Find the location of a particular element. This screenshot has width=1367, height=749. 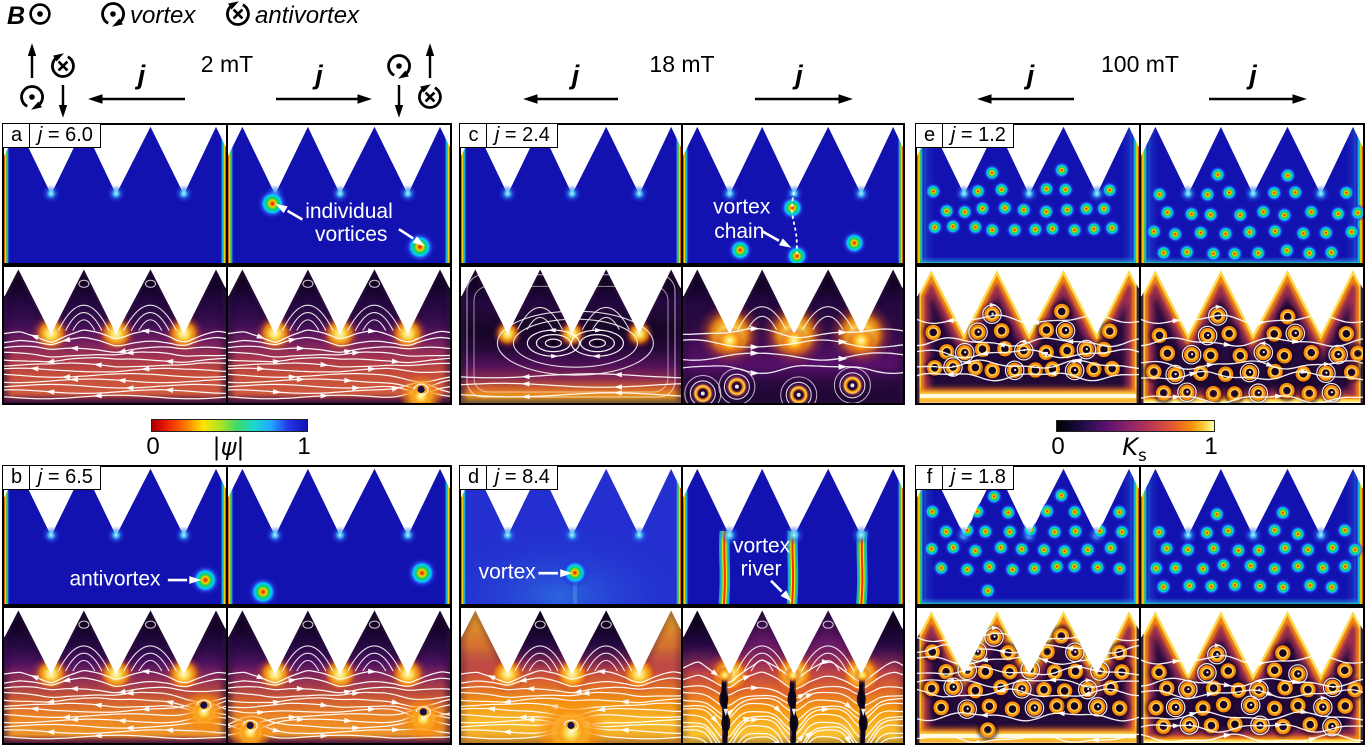

panel-b-left-sub: antivortex is located at coordinates (115, 605).